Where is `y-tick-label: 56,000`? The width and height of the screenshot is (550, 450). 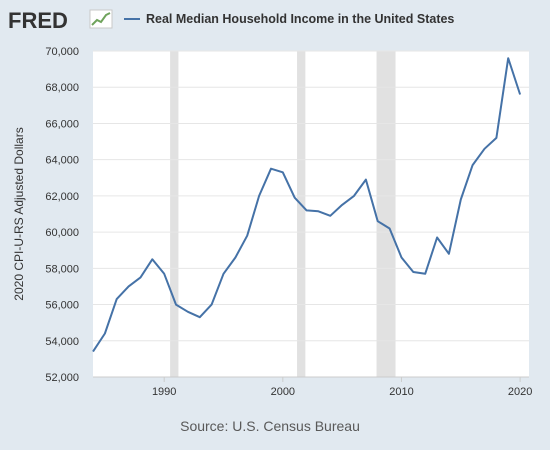
y-tick-label: 56,000 is located at coordinates (62, 306).